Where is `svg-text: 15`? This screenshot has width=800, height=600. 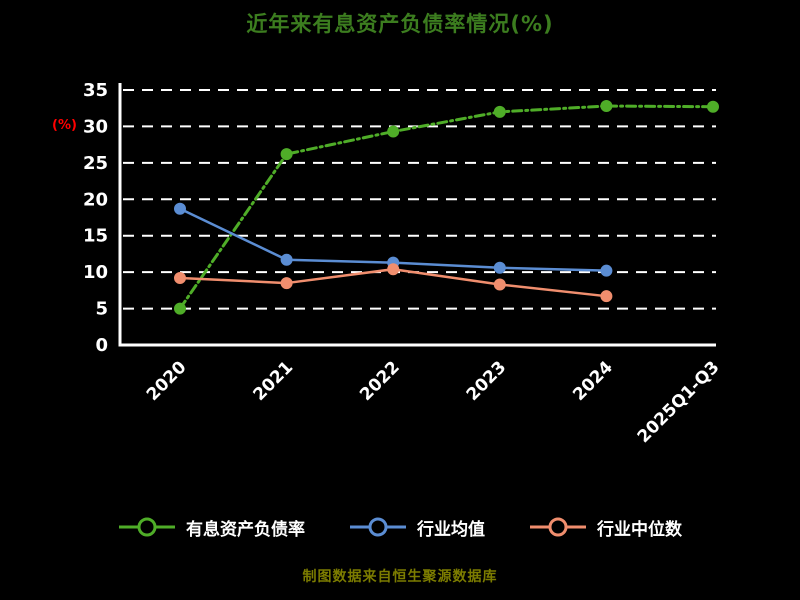 svg-text: 15 is located at coordinates (95, 236).